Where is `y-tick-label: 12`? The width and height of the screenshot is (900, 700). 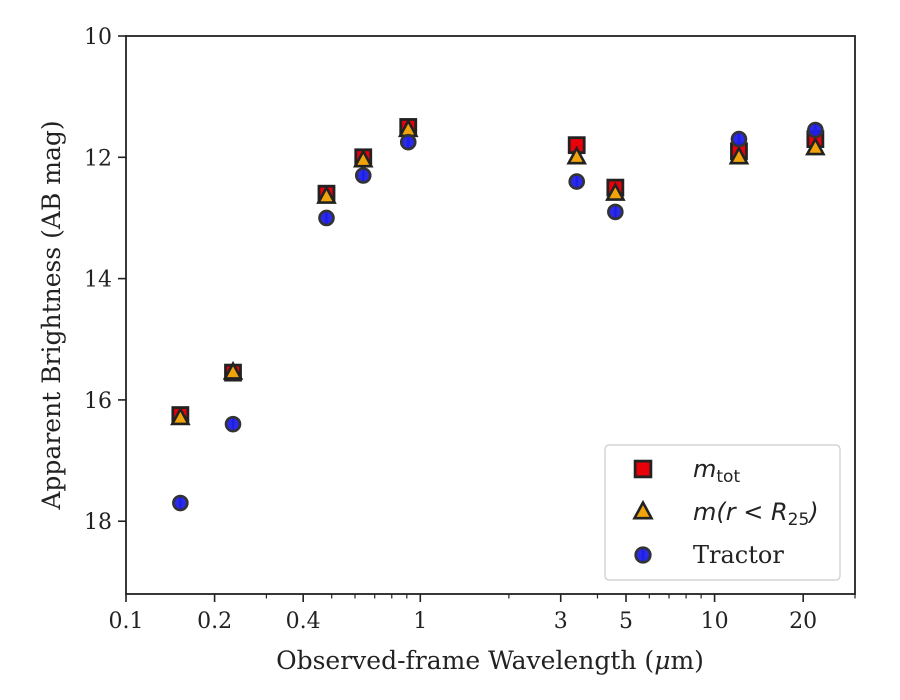 y-tick-label: 12 is located at coordinates (98, 158).